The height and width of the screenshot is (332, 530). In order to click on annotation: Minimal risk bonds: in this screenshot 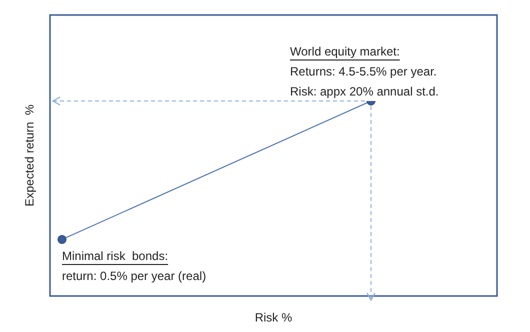, I will do `click(115, 255)`.